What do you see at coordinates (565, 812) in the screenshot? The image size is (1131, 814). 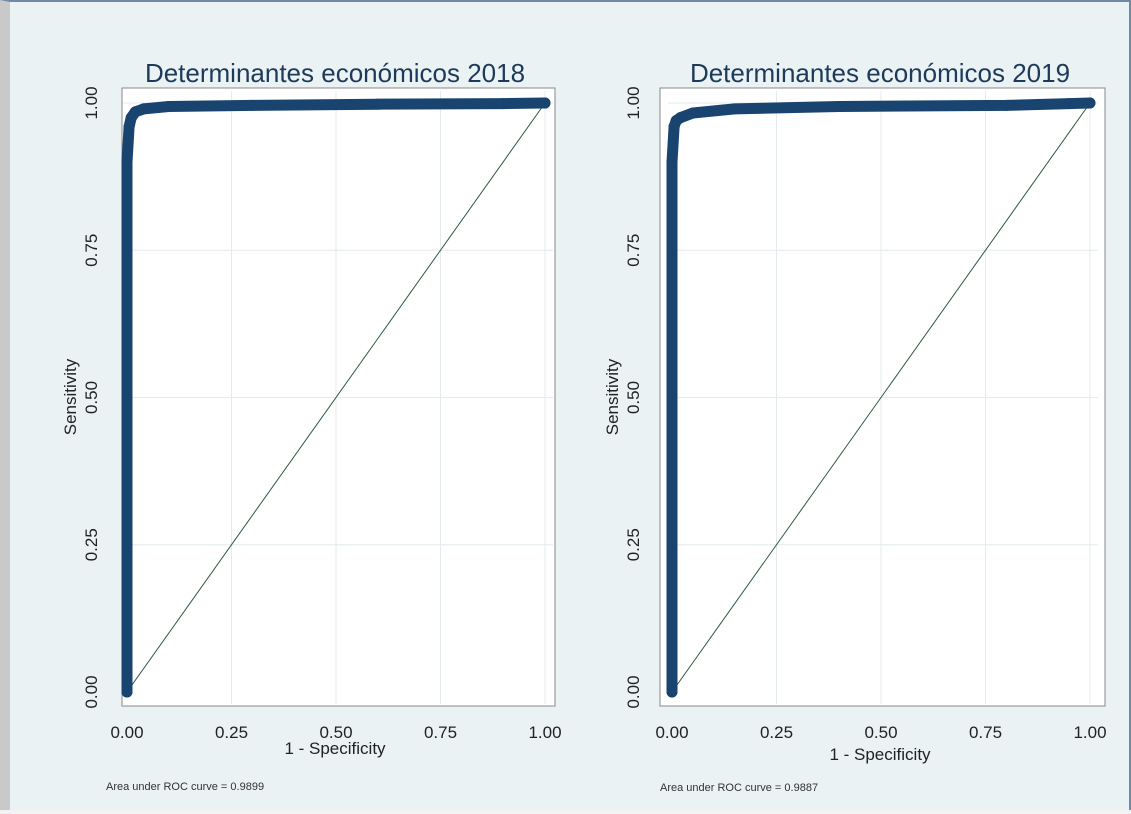 I see `window-bottom-edge` at bounding box center [565, 812].